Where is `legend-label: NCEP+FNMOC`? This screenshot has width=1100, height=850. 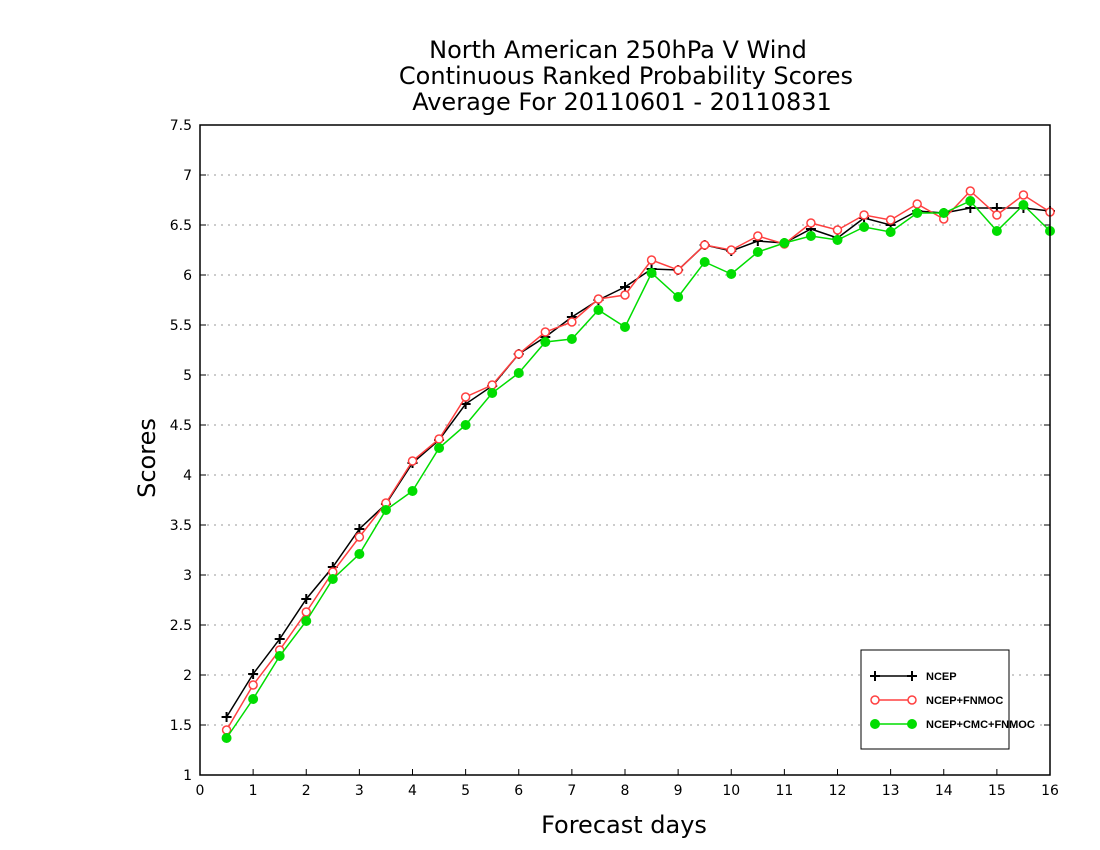 legend-label: NCEP+FNMOC is located at coordinates (964, 701).